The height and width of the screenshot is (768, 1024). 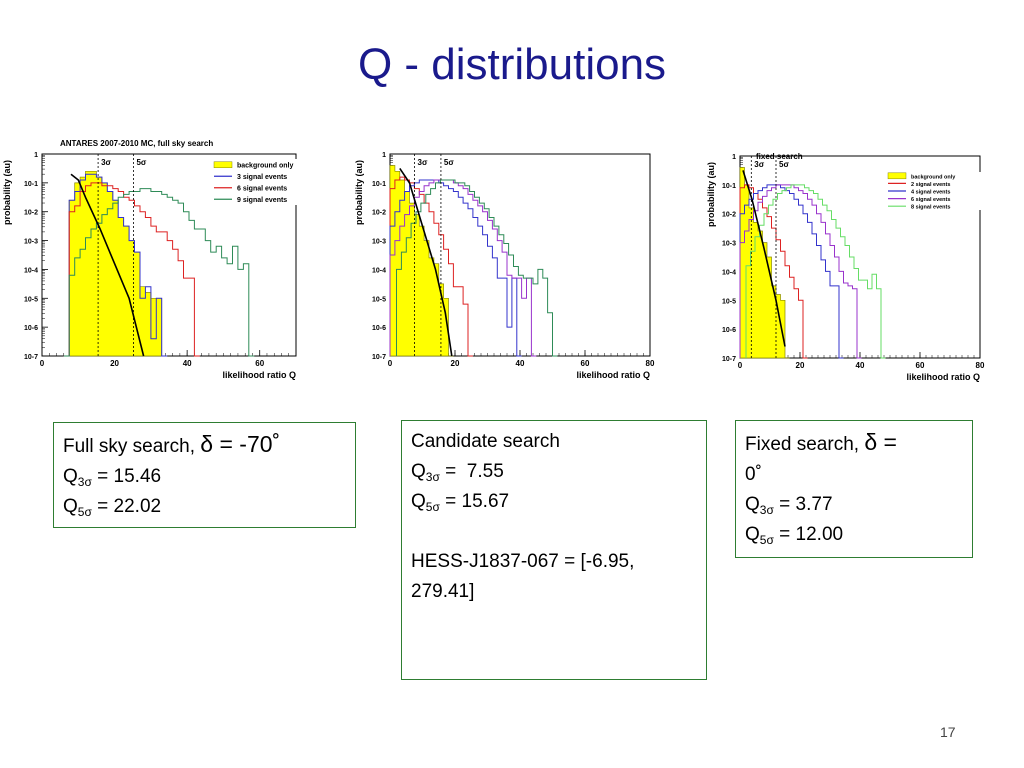 I want to click on legend-label: 8 signal events, so click(x=930, y=208).